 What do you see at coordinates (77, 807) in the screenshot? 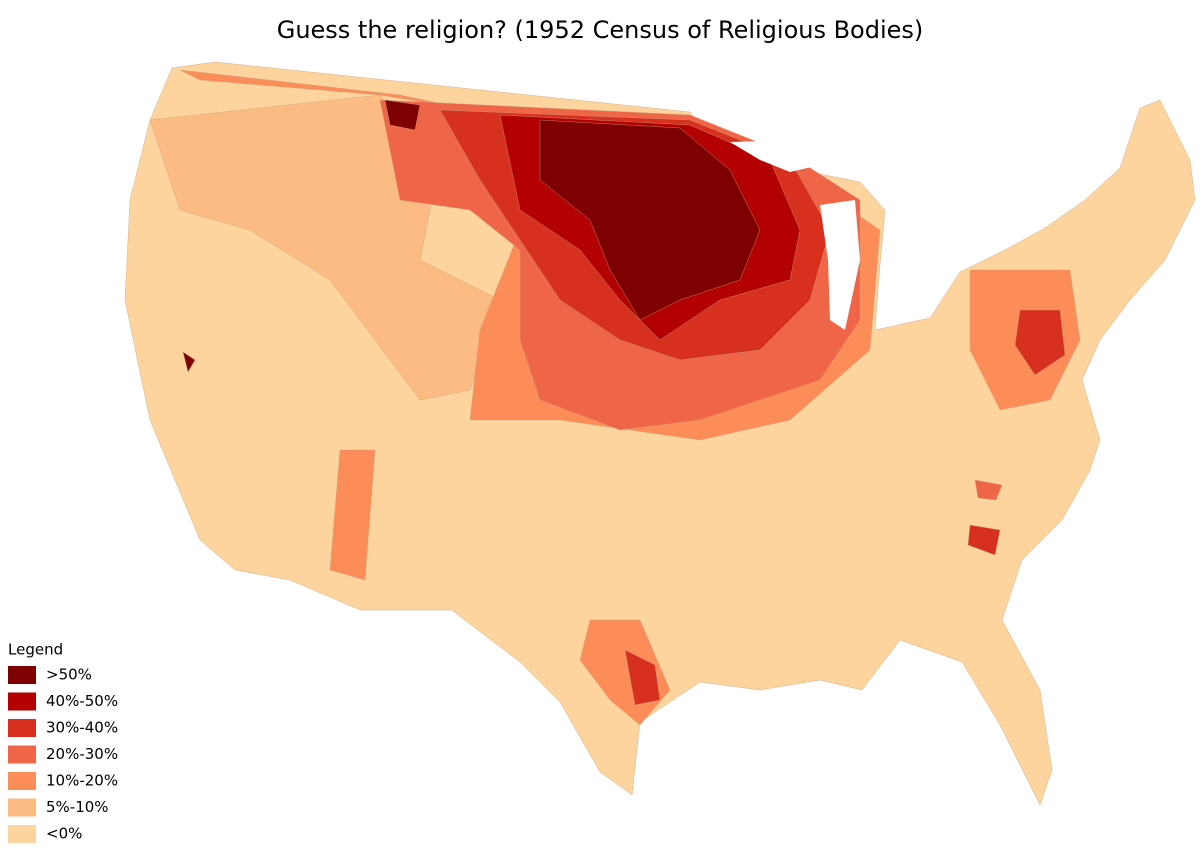
I see `legend-label: 5%-10%` at bounding box center [77, 807].